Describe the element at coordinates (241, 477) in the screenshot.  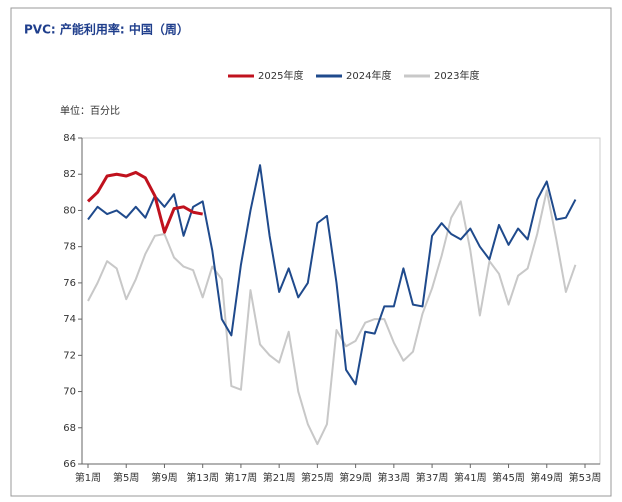
I see `x-tick-label: 第17周` at that location.